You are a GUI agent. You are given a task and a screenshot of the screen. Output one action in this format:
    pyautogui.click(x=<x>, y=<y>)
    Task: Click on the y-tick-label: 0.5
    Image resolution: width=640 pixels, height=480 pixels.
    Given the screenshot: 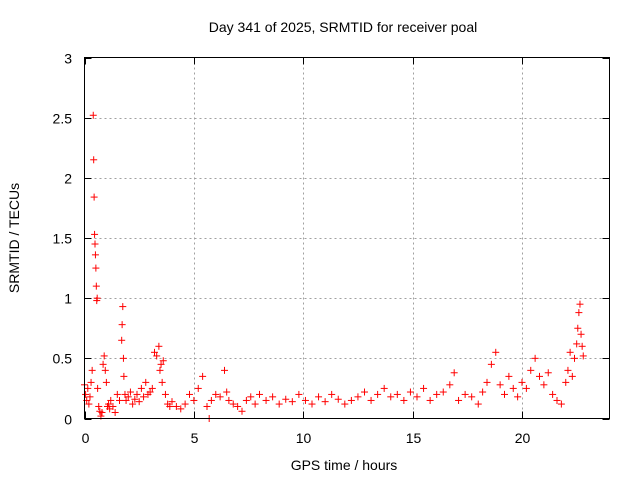 What is the action you would take?
    pyautogui.click(x=63, y=359)
    